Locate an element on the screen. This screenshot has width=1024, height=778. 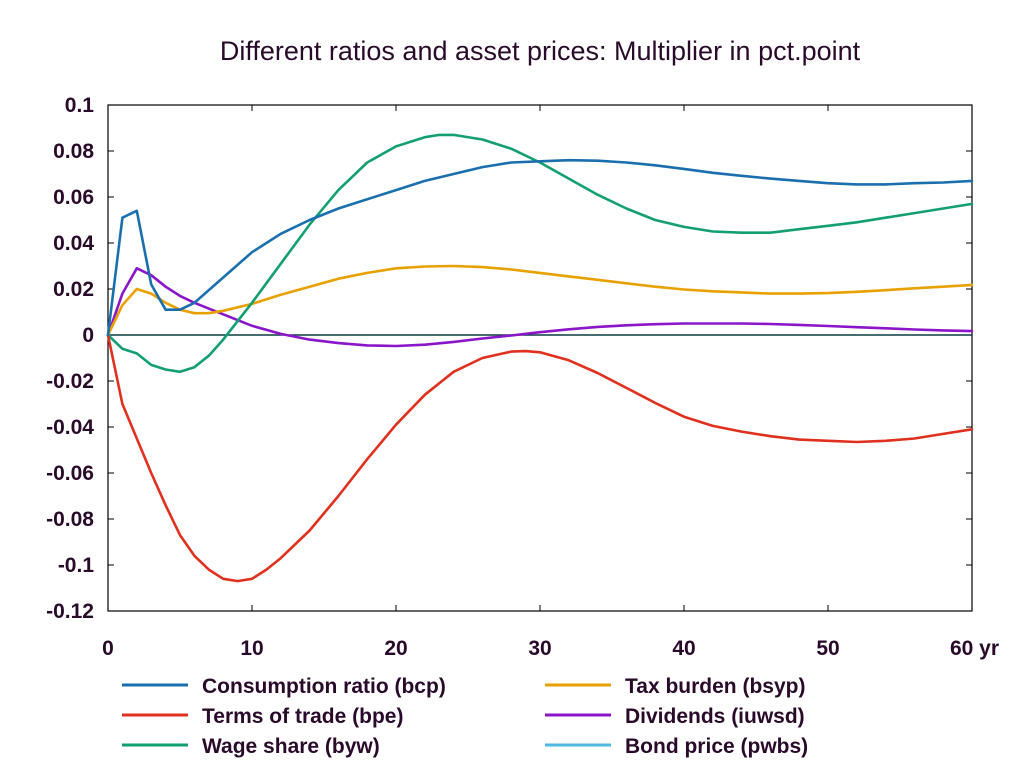
x-tick-label: 60 yr is located at coordinates (974, 648).